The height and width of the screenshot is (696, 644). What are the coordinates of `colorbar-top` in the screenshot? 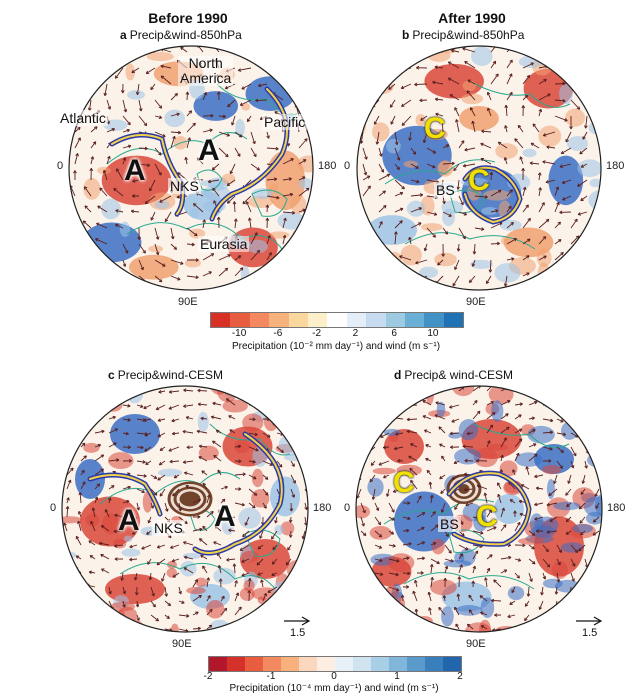 It's located at (337, 320).